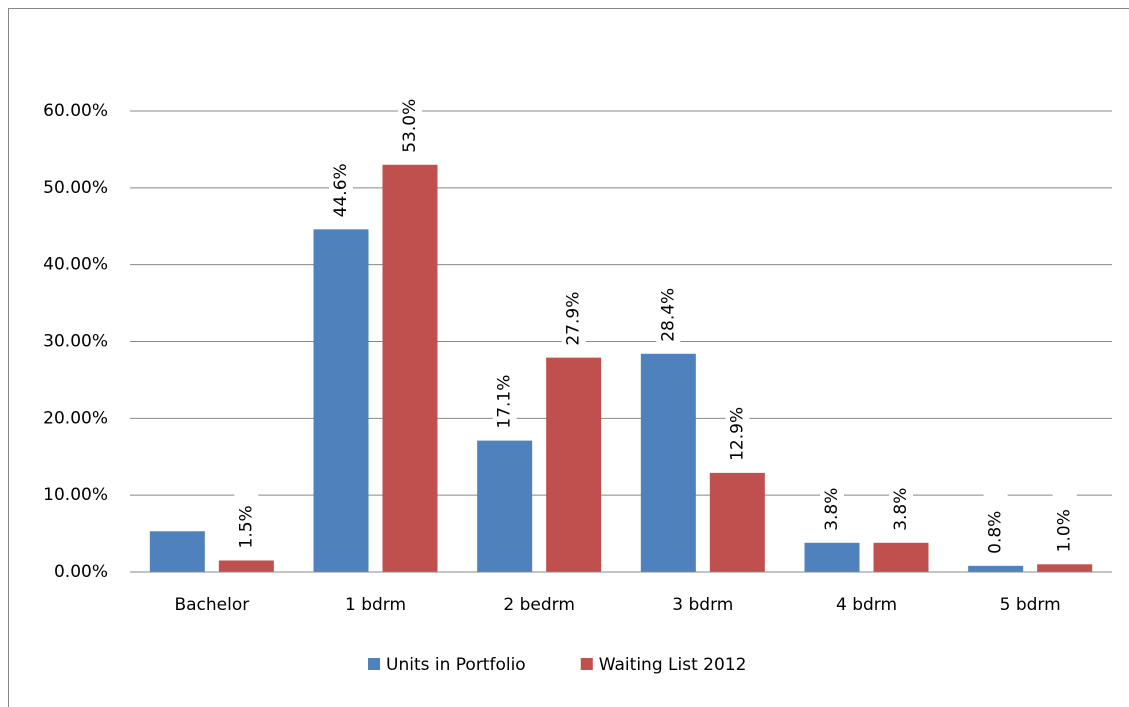 This screenshot has width=1129, height=707. Describe the element at coordinates (341, 190) in the screenshot. I see `data-label: 44.6%` at that location.